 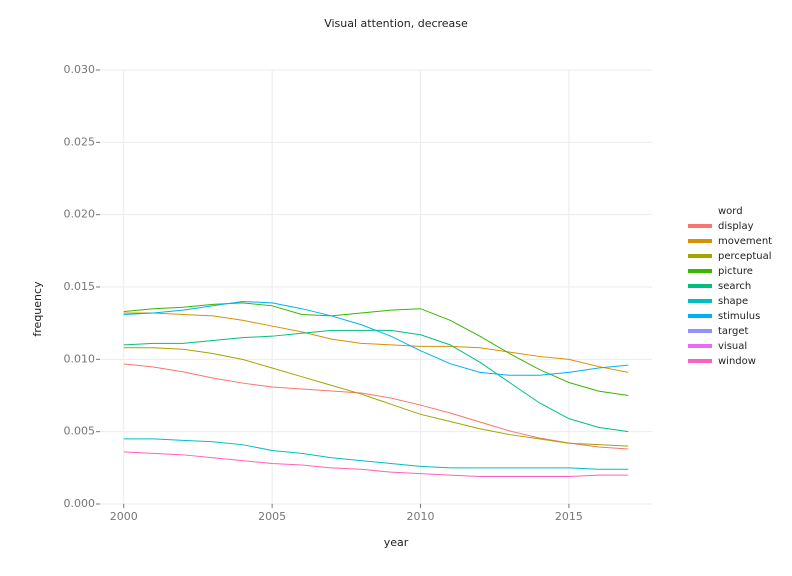 What do you see at coordinates (80, 358) in the screenshot?
I see `y-tick-label: 0.010` at bounding box center [80, 358].